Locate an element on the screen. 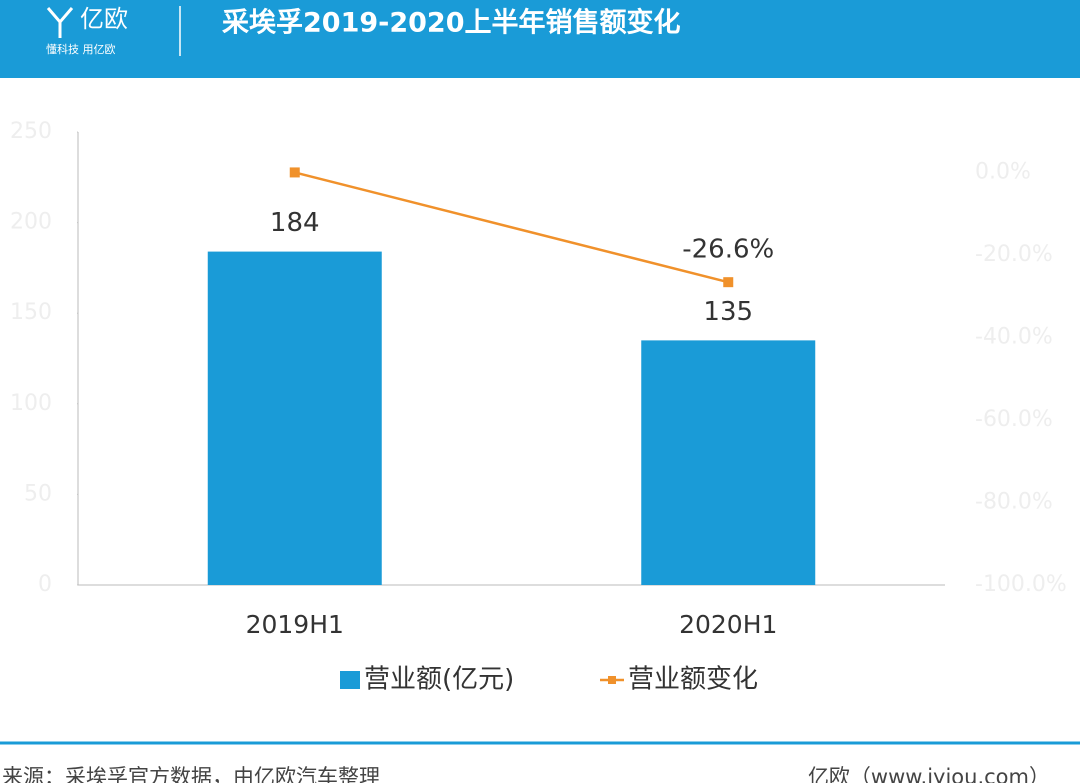 This screenshot has width=1080, height=783. y2-tick-label: -20.0% is located at coordinates (1014, 254).